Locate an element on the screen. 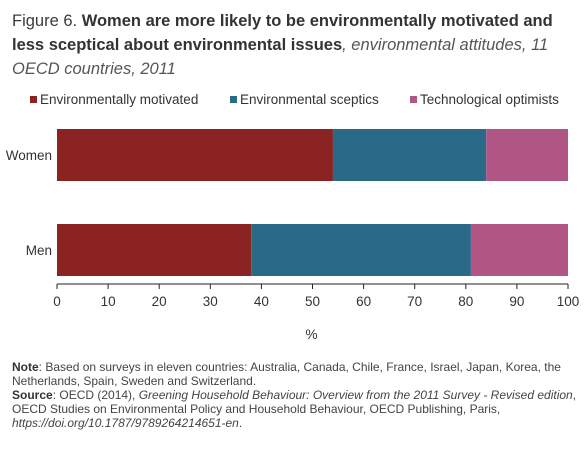 Image resolution: width=588 pixels, height=457 pixels. x-tick-label: 50 is located at coordinates (312, 301).